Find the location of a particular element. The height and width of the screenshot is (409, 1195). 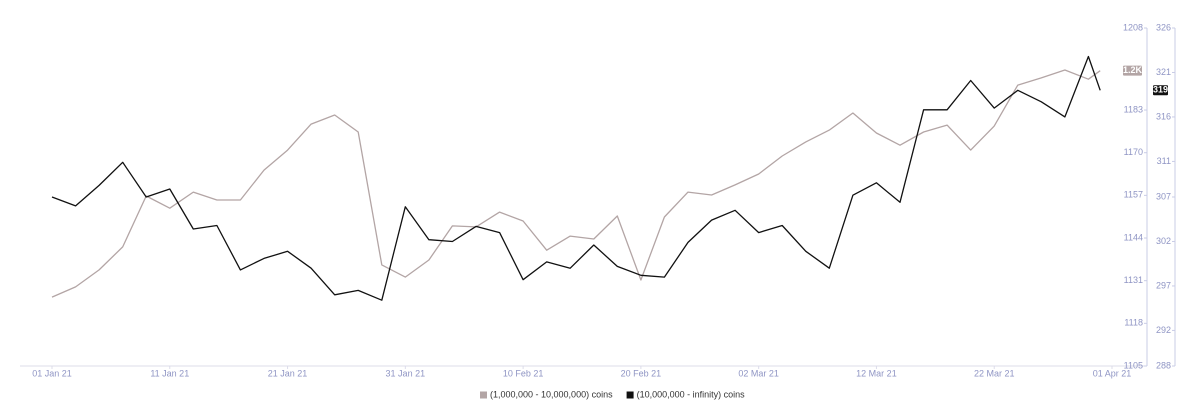

y-tick-label: 1118 is located at coordinates (1133, 323).